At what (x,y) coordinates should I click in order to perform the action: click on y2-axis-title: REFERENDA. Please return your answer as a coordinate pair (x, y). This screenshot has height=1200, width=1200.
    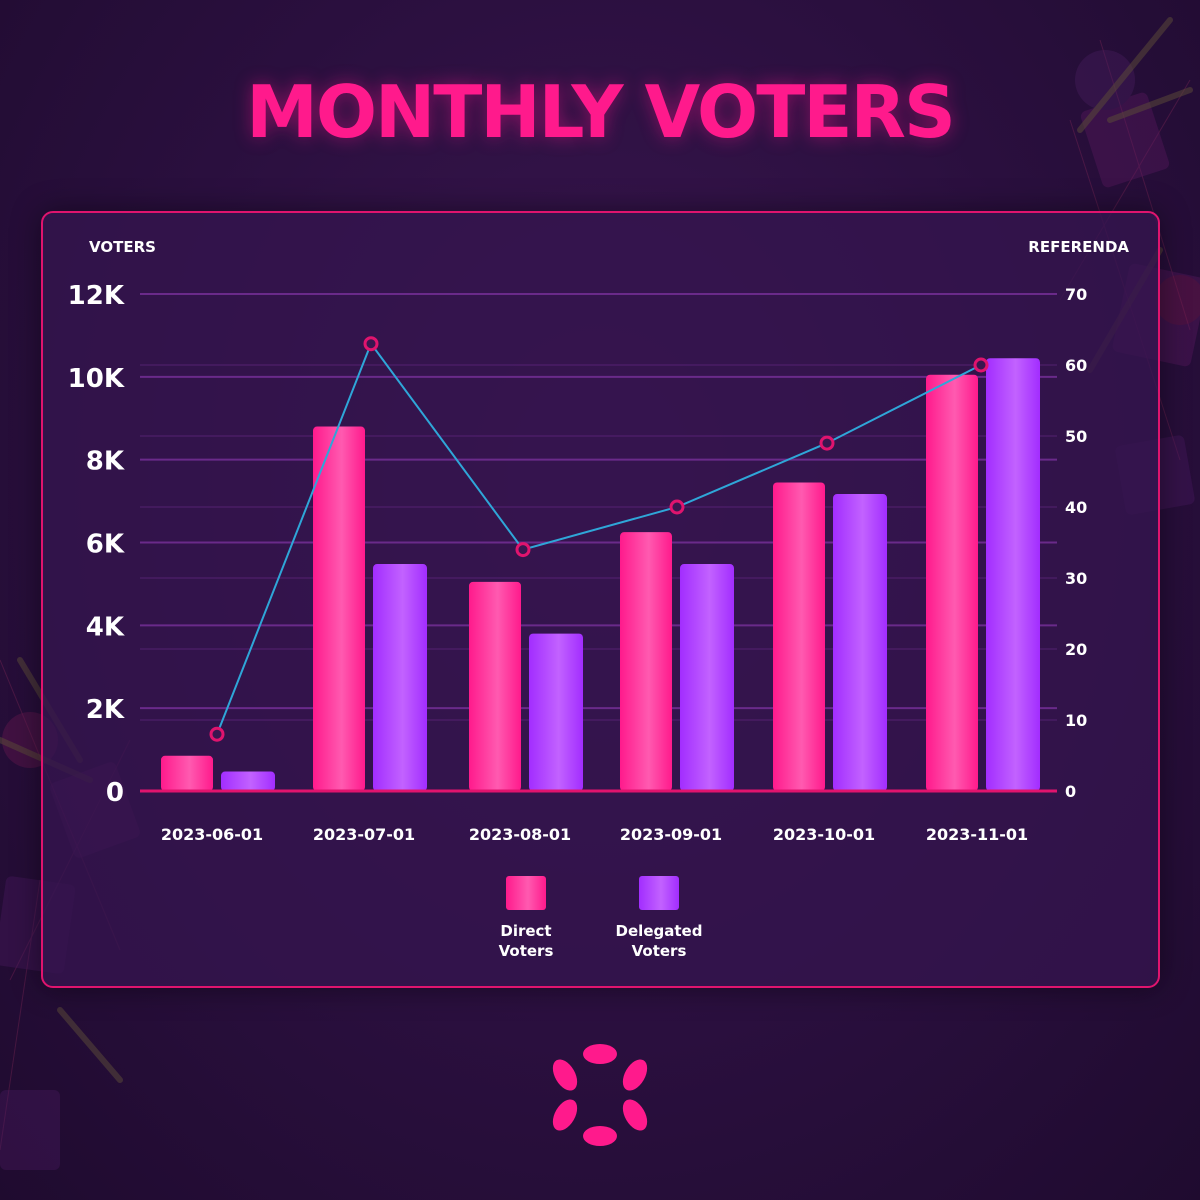
    Looking at the image, I should click on (1078, 247).